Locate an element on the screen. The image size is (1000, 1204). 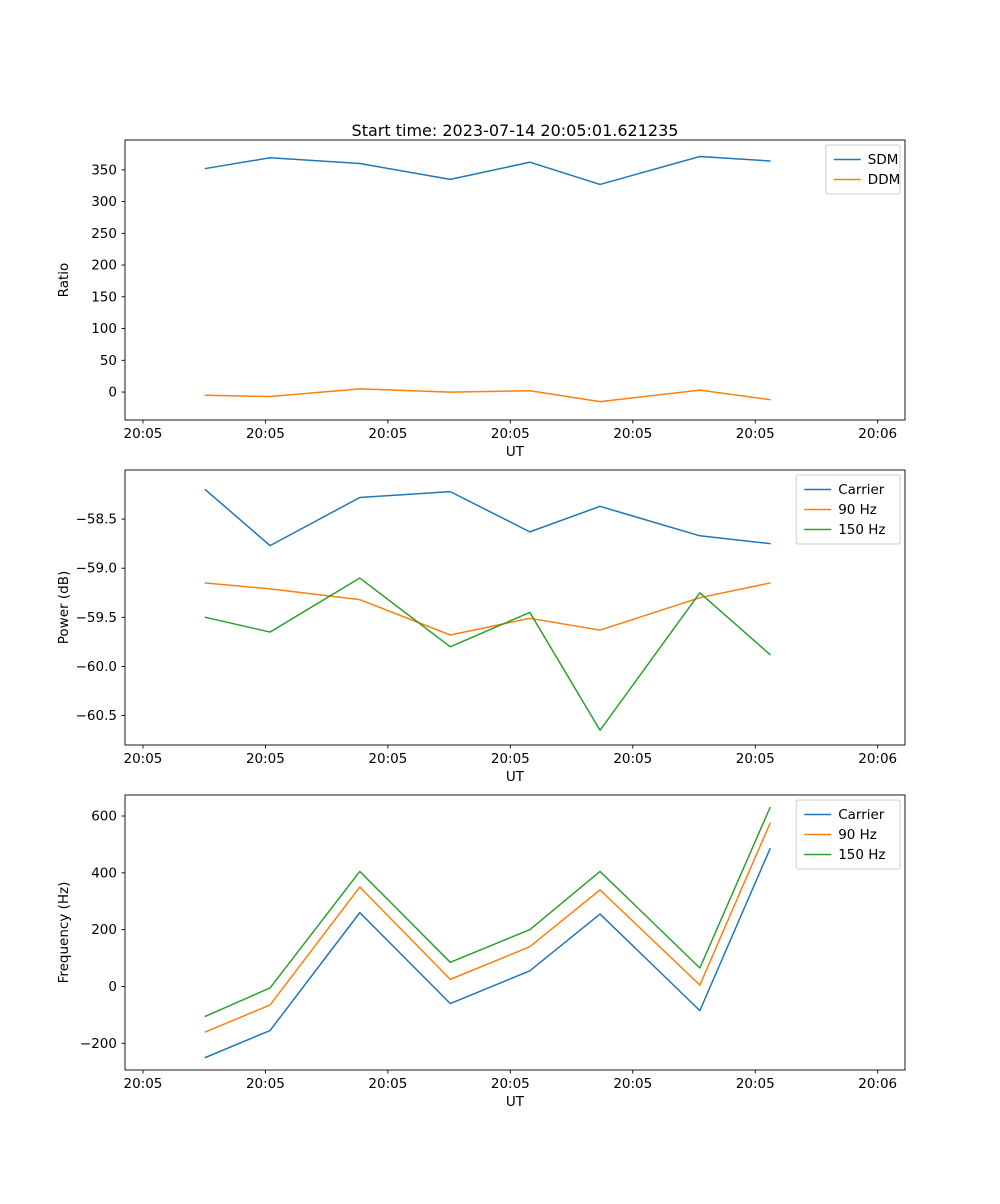
y-tick-label: −60.0 is located at coordinates (96, 667).